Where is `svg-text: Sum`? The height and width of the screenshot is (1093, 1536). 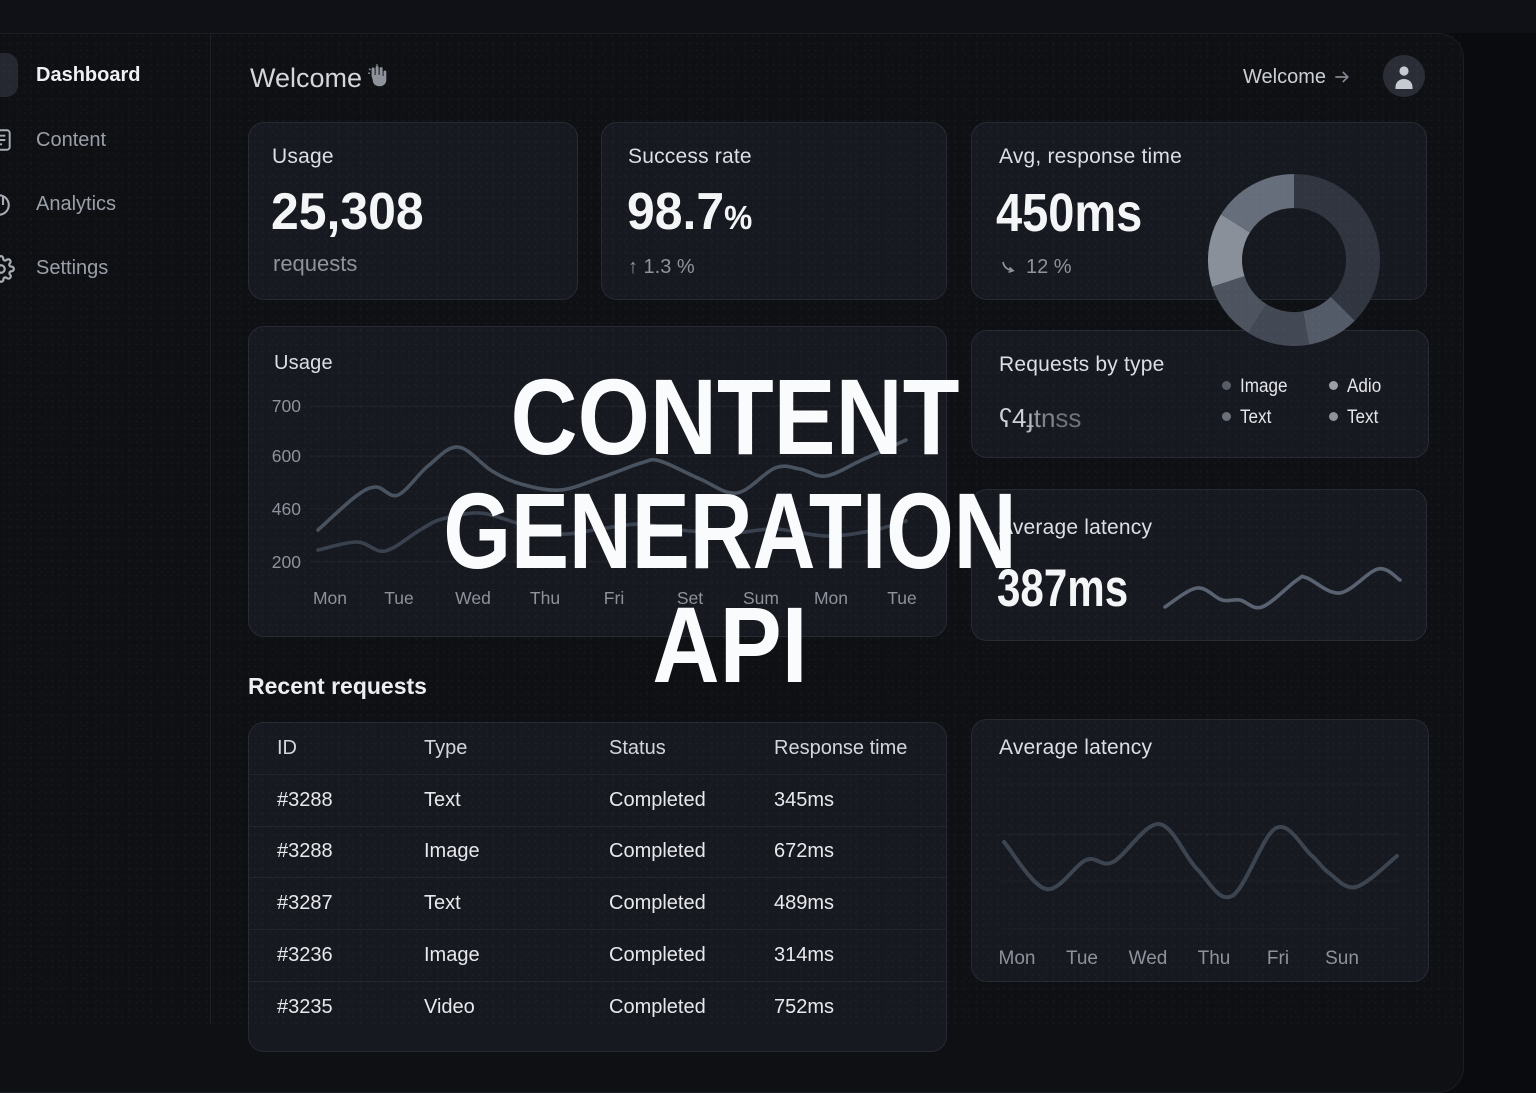
svg-text: Sum is located at coordinates (761, 598).